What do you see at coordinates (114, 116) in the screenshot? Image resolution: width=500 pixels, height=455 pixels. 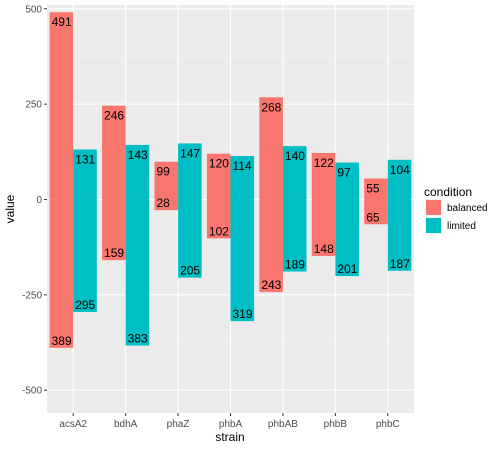 I see `data-label: 246` at bounding box center [114, 116].